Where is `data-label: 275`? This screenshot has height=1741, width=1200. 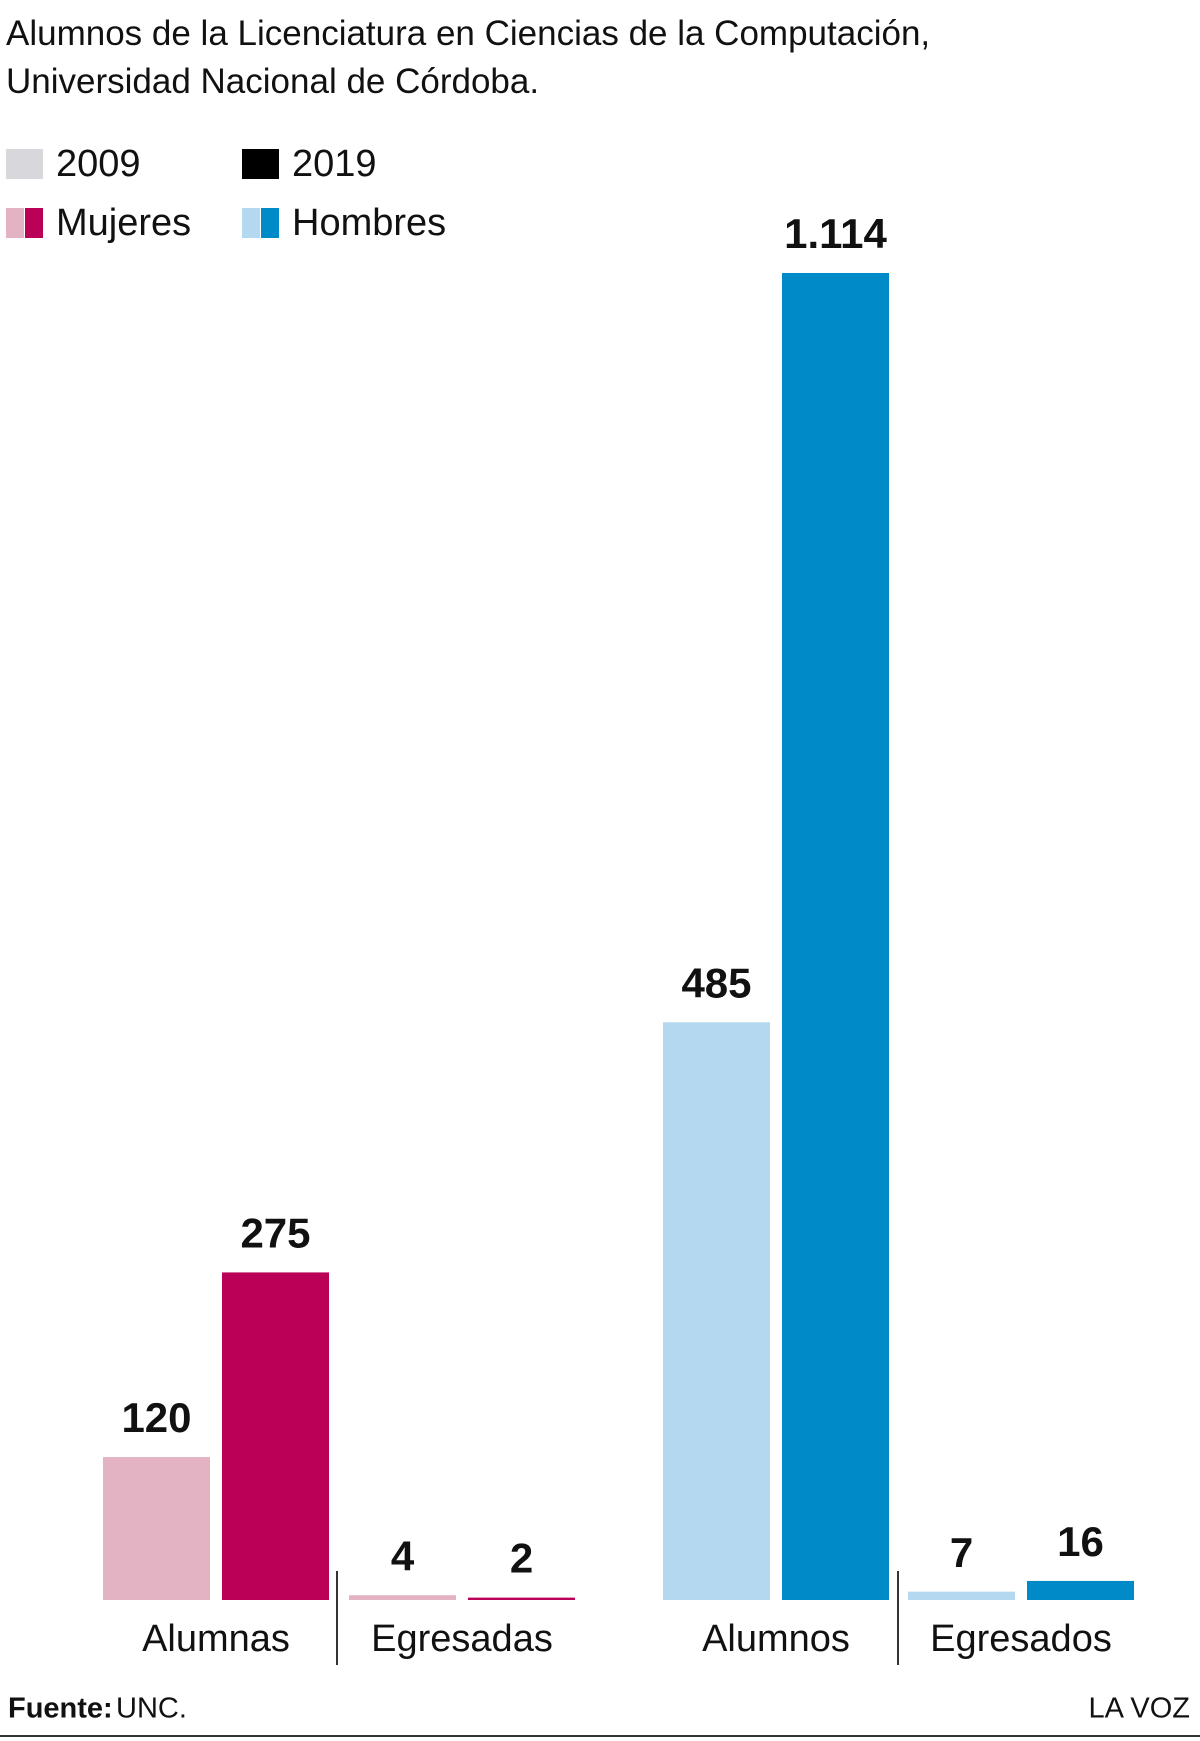
data-label: 275 is located at coordinates (275, 1233).